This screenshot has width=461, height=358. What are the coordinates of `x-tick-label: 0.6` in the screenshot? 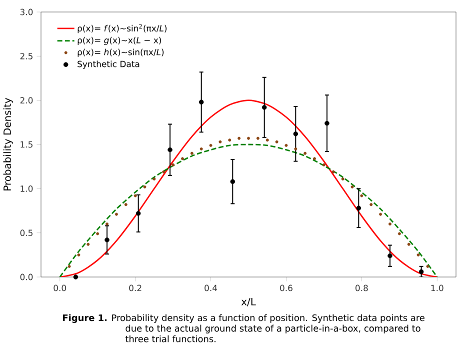 It's located at (286, 288).